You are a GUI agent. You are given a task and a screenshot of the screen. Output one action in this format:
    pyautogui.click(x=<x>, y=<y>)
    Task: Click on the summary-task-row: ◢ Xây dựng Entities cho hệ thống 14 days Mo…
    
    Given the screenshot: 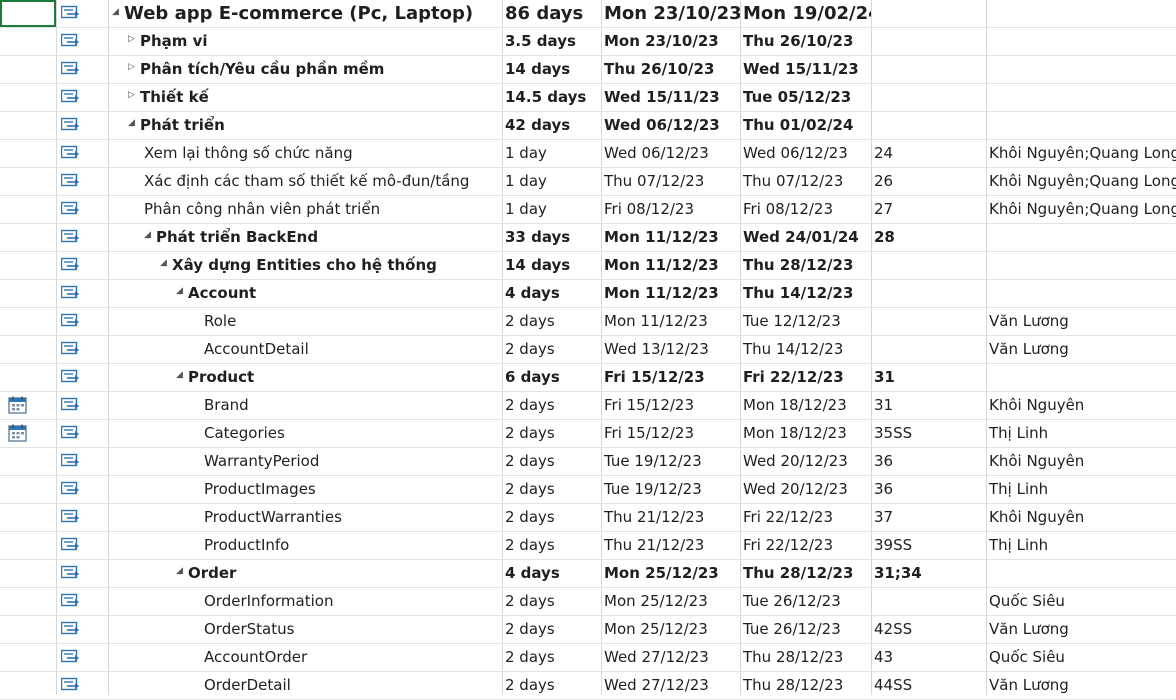 What is the action you would take?
    pyautogui.click(x=588, y=266)
    